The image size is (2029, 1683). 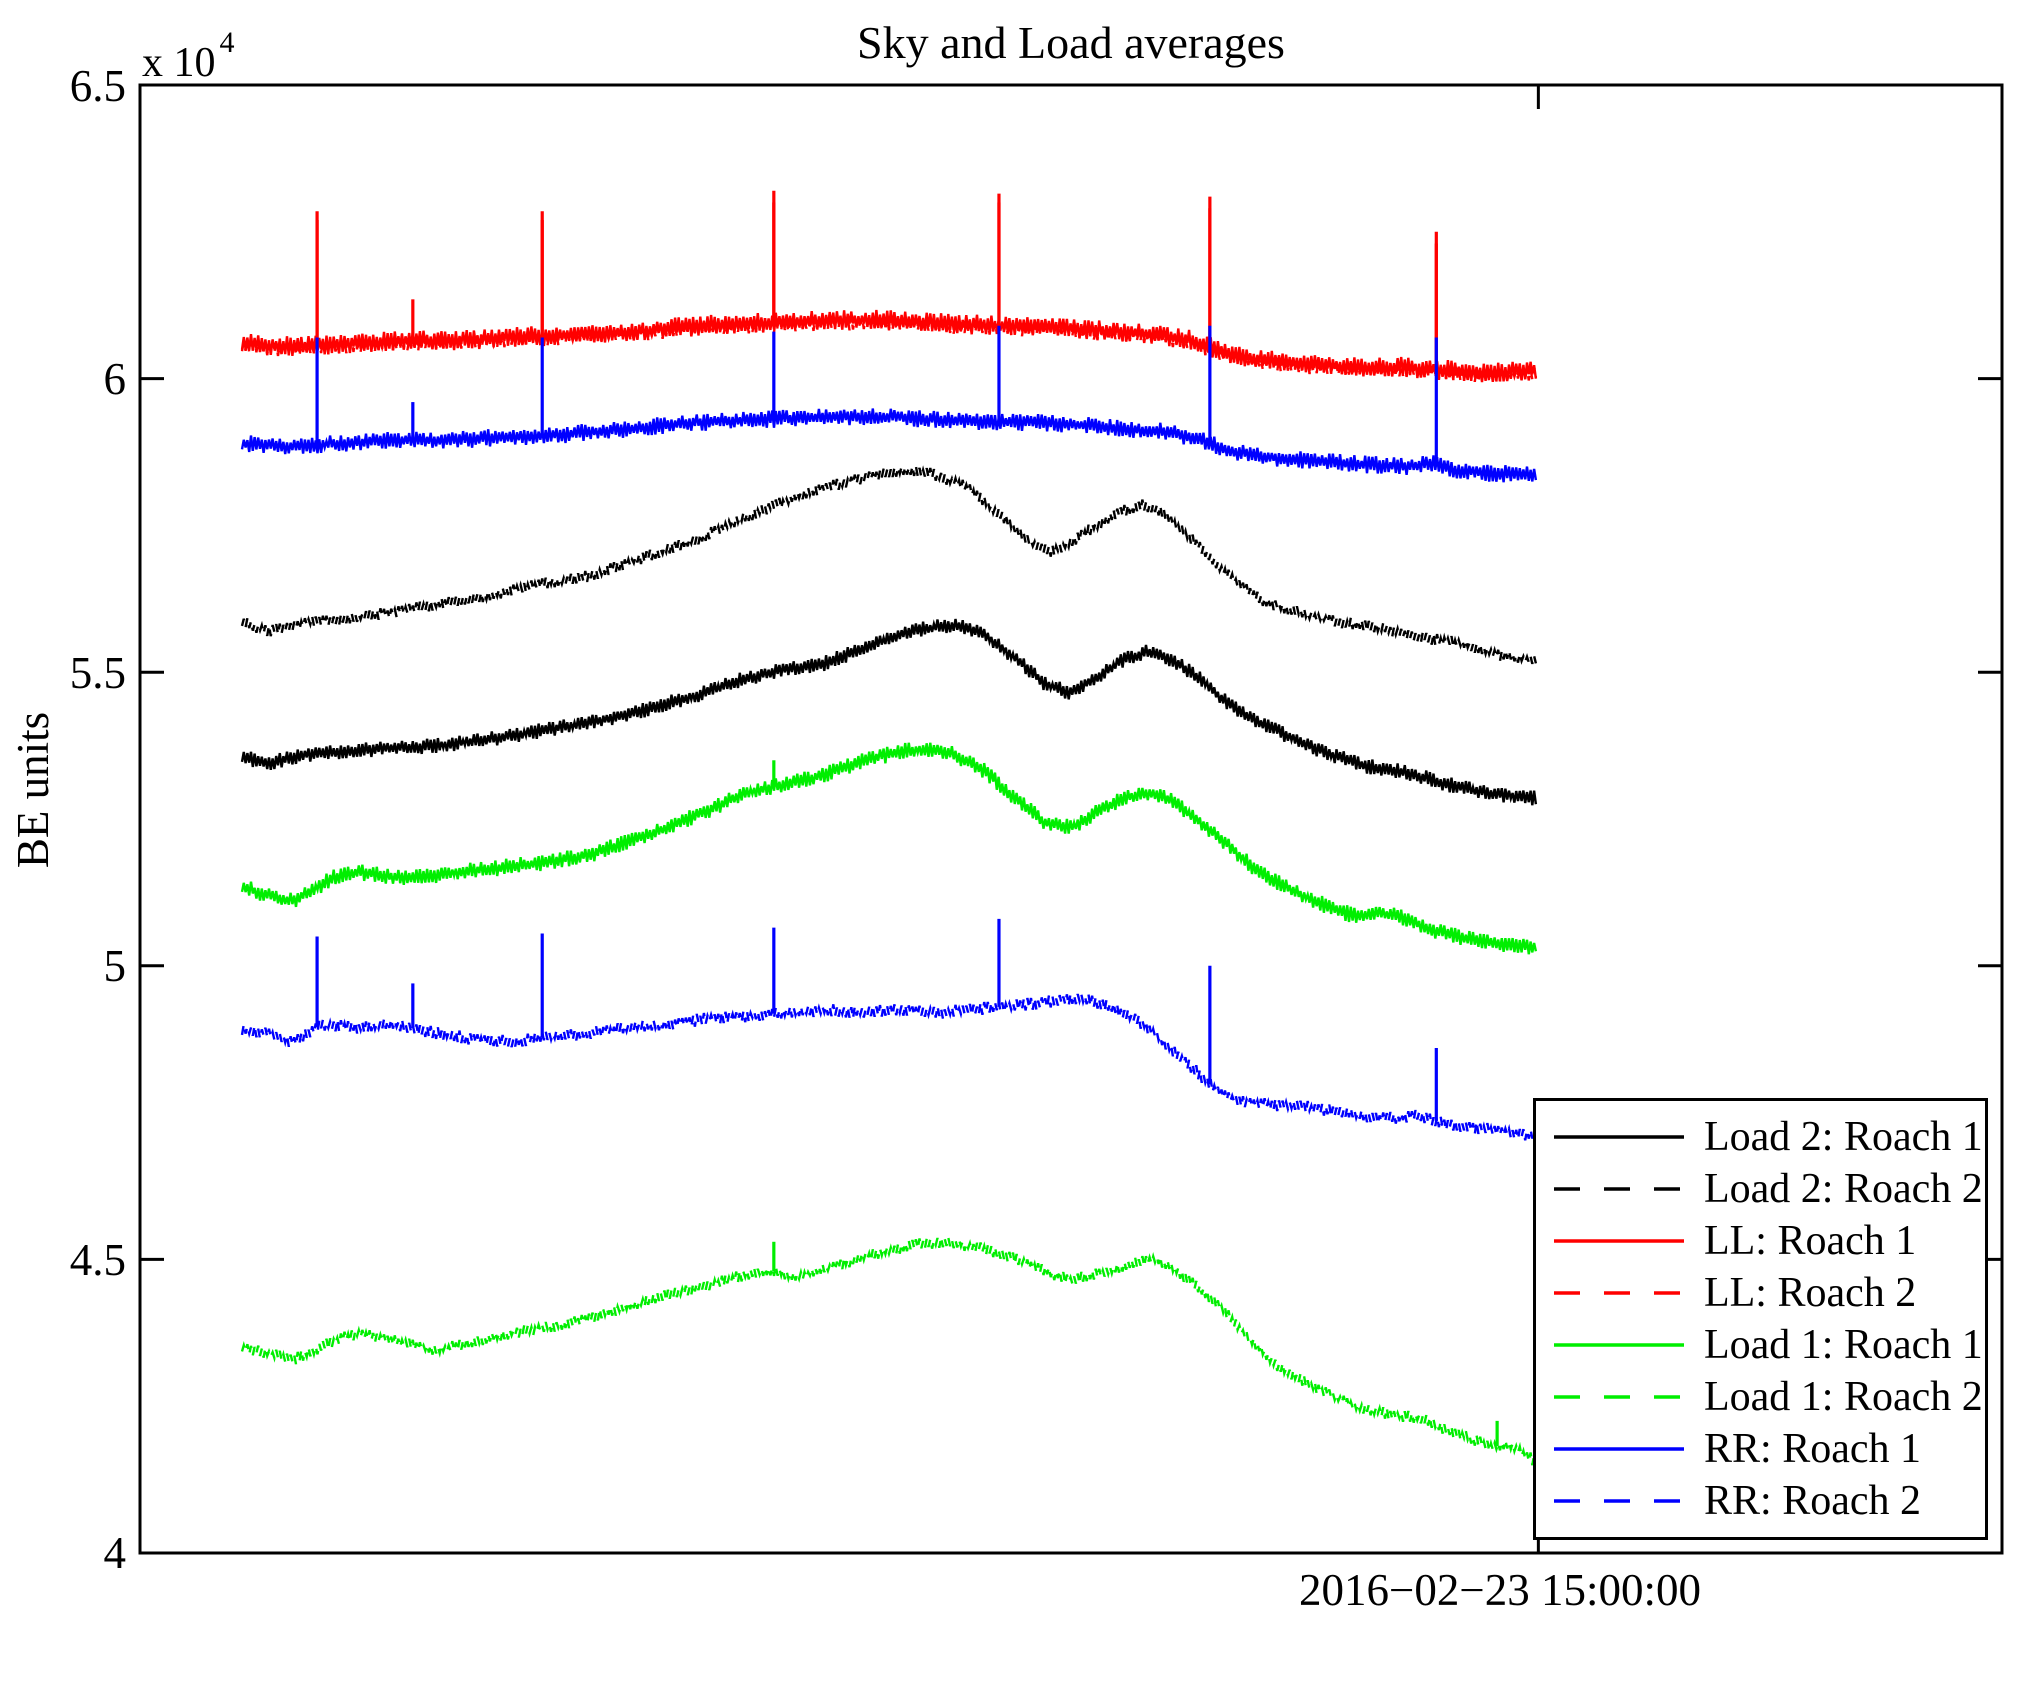 What do you see at coordinates (98, 673) in the screenshot?
I see `y-tick-label-5-5: 5.5` at bounding box center [98, 673].